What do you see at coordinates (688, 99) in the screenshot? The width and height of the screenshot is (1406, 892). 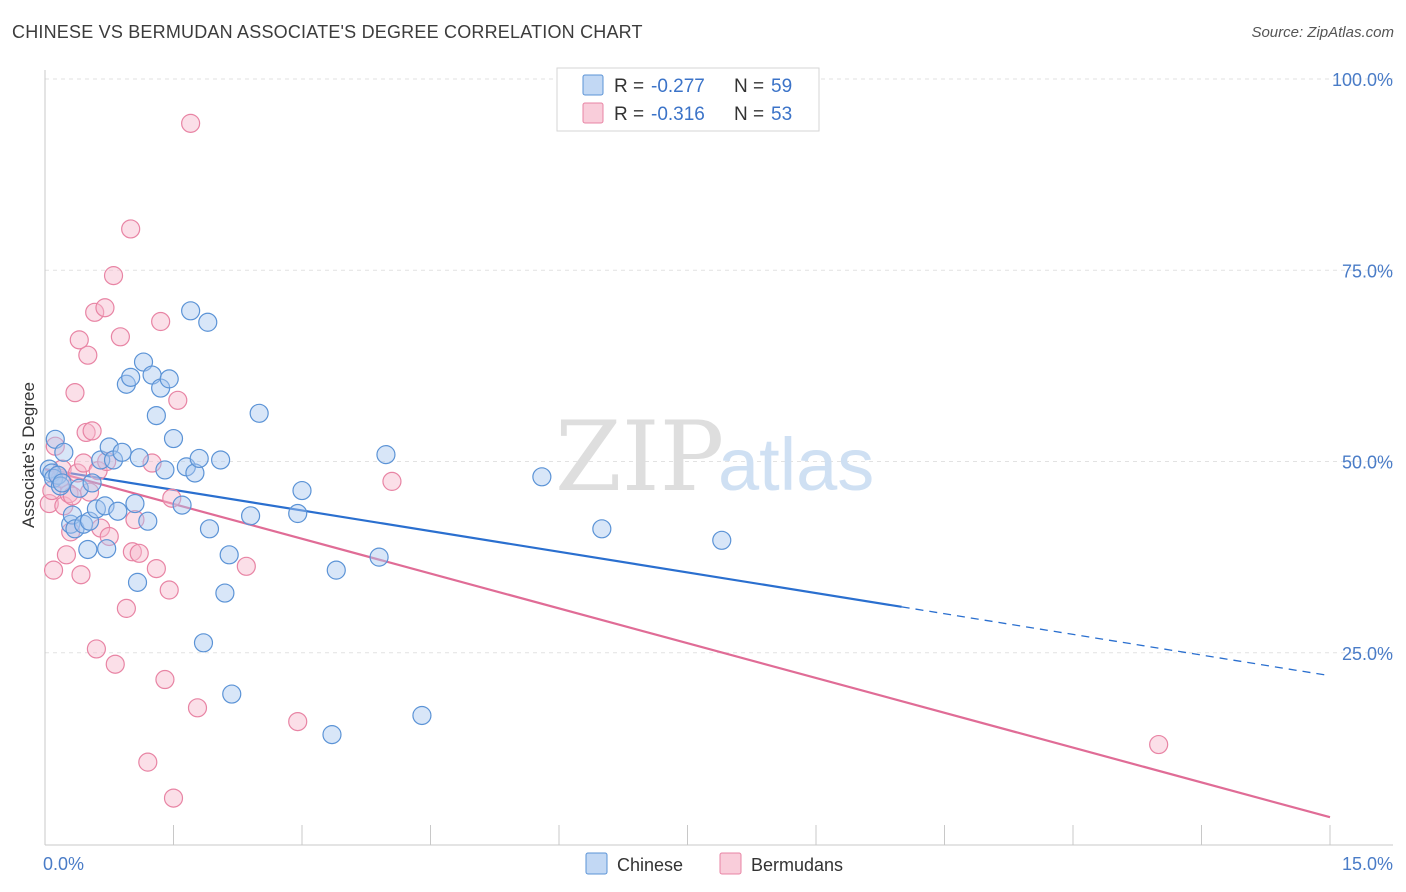 I see `top-legend: R = -0.277 N = 59 R = -0.316 N = 53` at bounding box center [688, 99].